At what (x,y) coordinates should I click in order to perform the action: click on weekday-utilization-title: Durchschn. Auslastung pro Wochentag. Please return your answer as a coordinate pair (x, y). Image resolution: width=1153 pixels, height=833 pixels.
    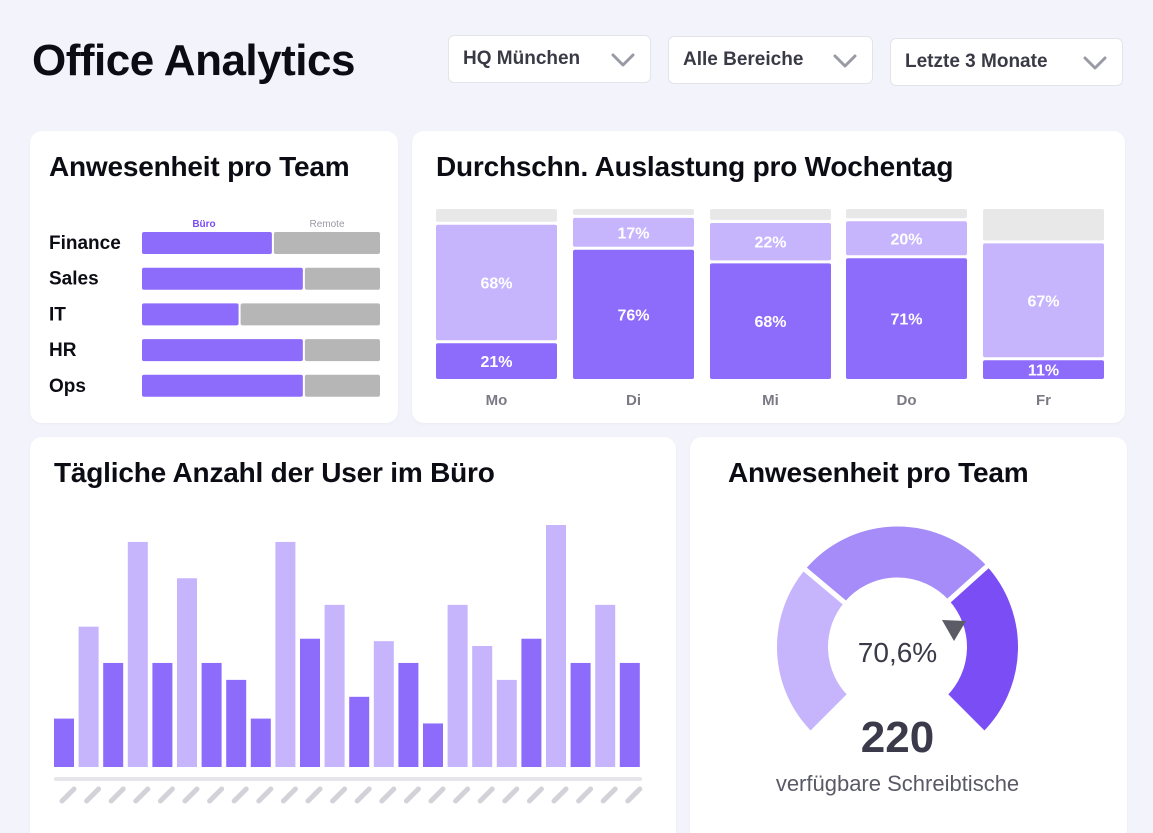
    Looking at the image, I should click on (695, 166).